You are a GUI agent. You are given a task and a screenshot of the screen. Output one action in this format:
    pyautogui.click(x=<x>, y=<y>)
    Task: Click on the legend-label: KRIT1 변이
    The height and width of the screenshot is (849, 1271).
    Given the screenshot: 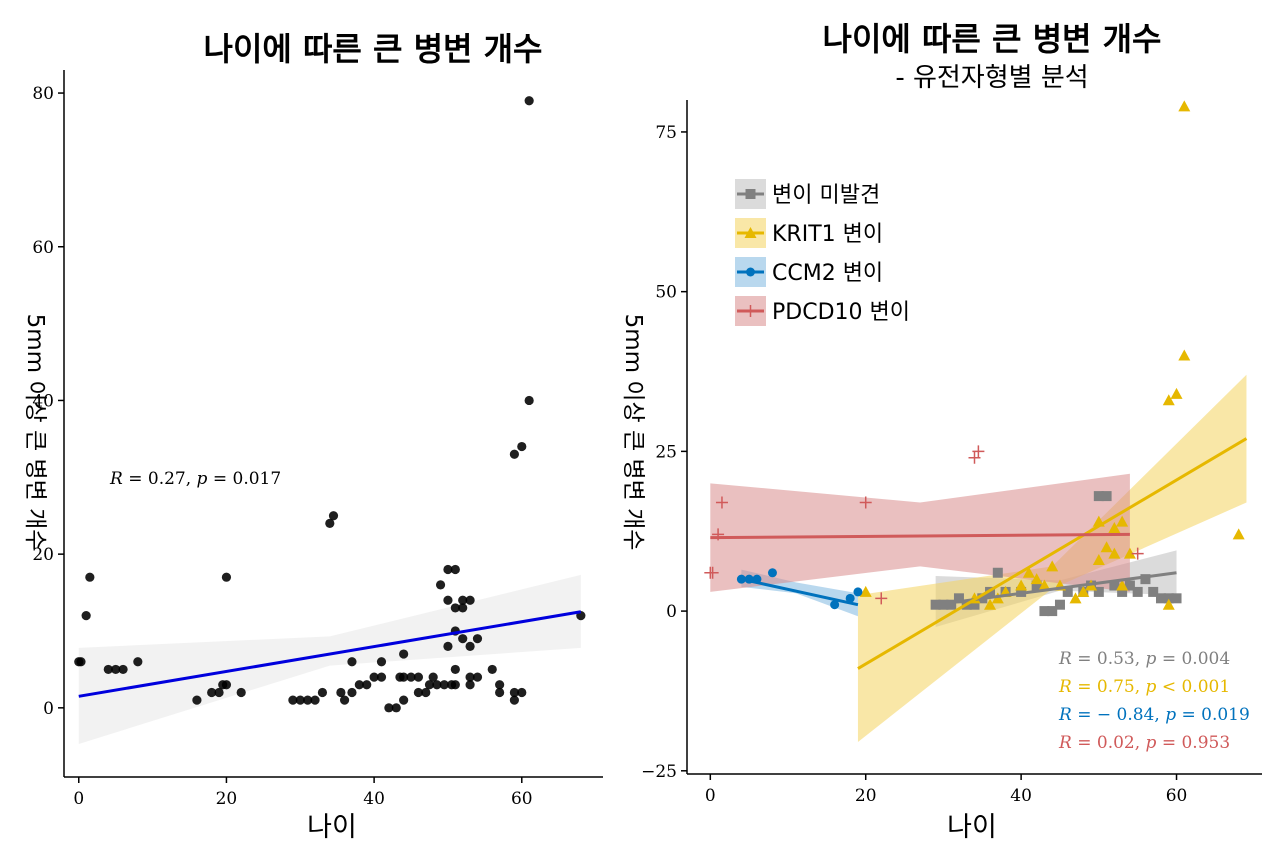 What is the action you would take?
    pyautogui.click(x=827, y=234)
    